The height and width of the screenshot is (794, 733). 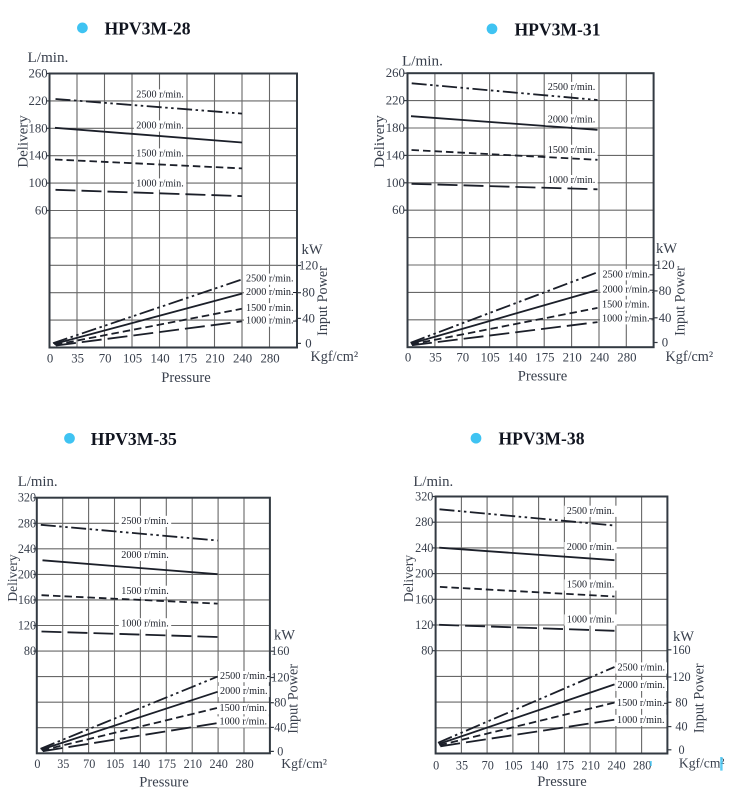 What do you see at coordinates (395, 73) in the screenshot?
I see `svg-text: 260` at bounding box center [395, 73].